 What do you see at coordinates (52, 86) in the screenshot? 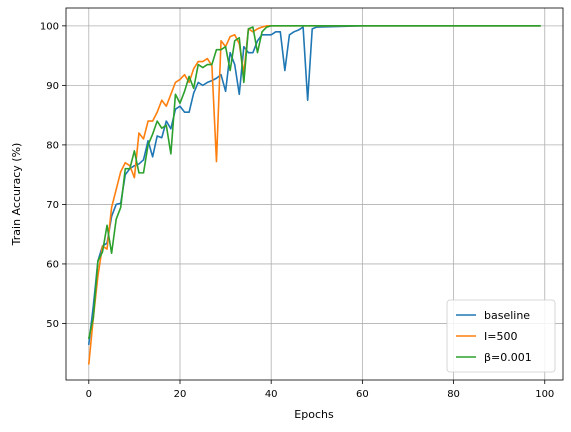
I see `y-tick-label: 90` at bounding box center [52, 86].